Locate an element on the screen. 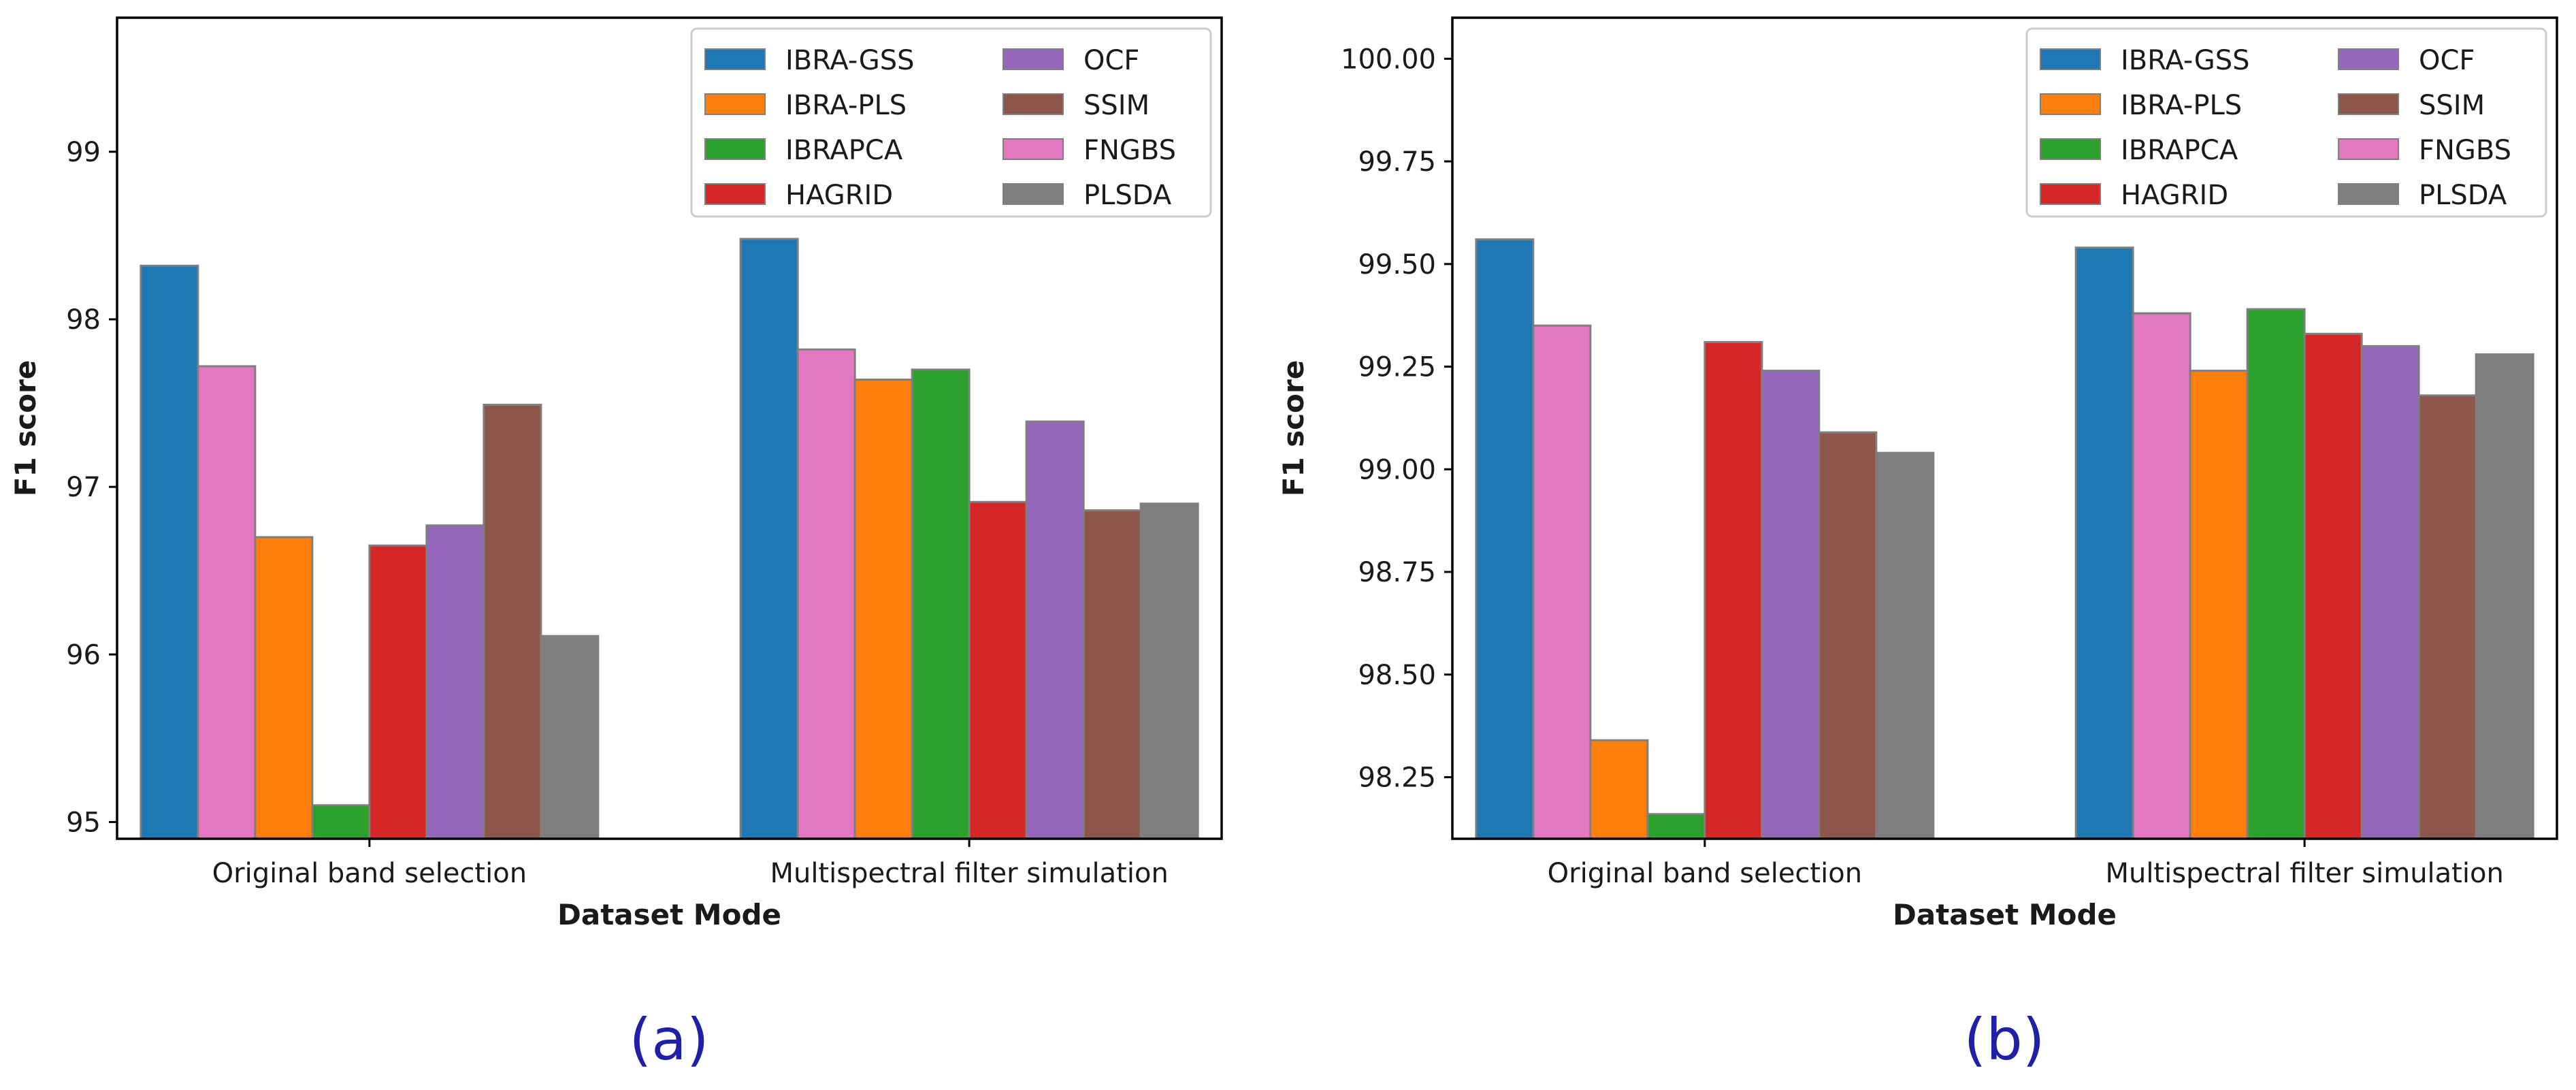  y-tick-label: 95 is located at coordinates (83, 822).